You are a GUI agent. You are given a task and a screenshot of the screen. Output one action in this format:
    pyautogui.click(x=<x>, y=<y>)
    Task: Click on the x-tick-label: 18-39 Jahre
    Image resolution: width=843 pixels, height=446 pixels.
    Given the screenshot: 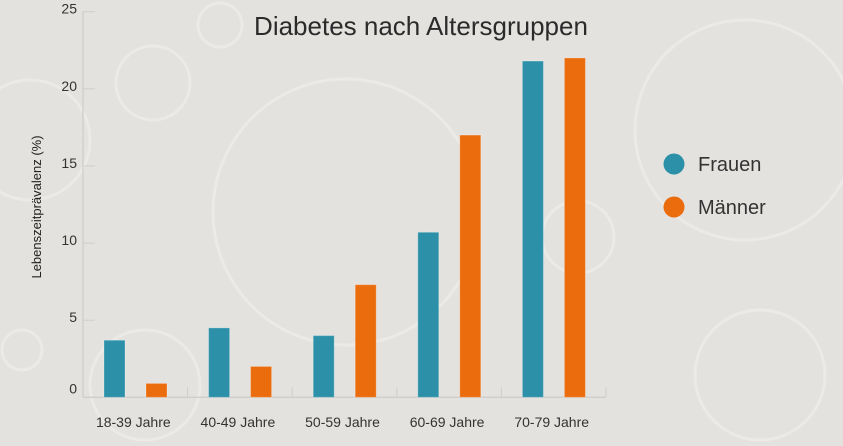 What is the action you would take?
    pyautogui.click(x=133, y=422)
    